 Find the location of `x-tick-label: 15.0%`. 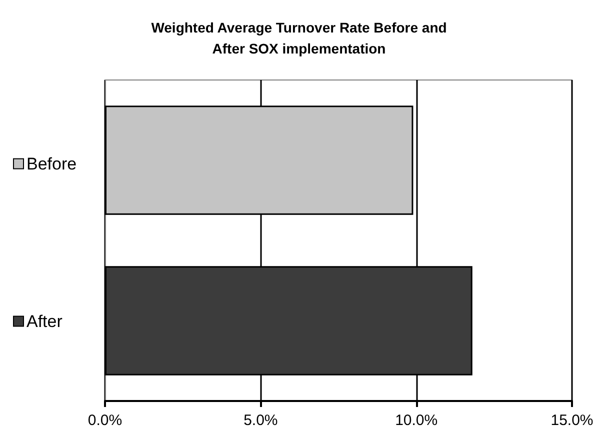

x-tick-label: 15.0% is located at coordinates (572, 420).